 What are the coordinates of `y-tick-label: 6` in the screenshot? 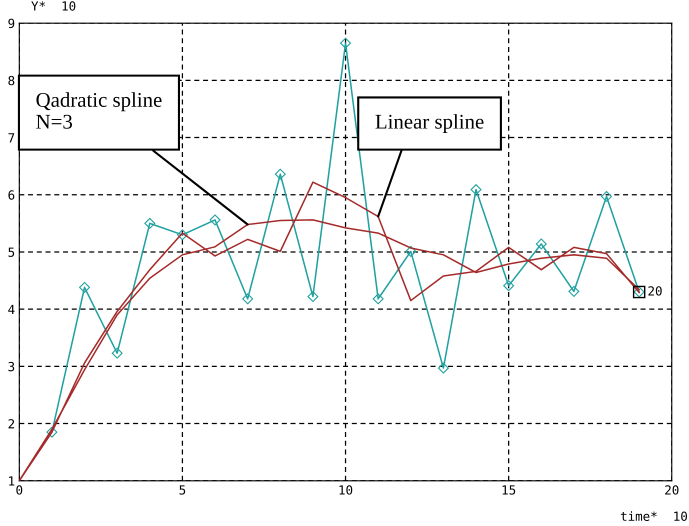 It's located at (11, 195).